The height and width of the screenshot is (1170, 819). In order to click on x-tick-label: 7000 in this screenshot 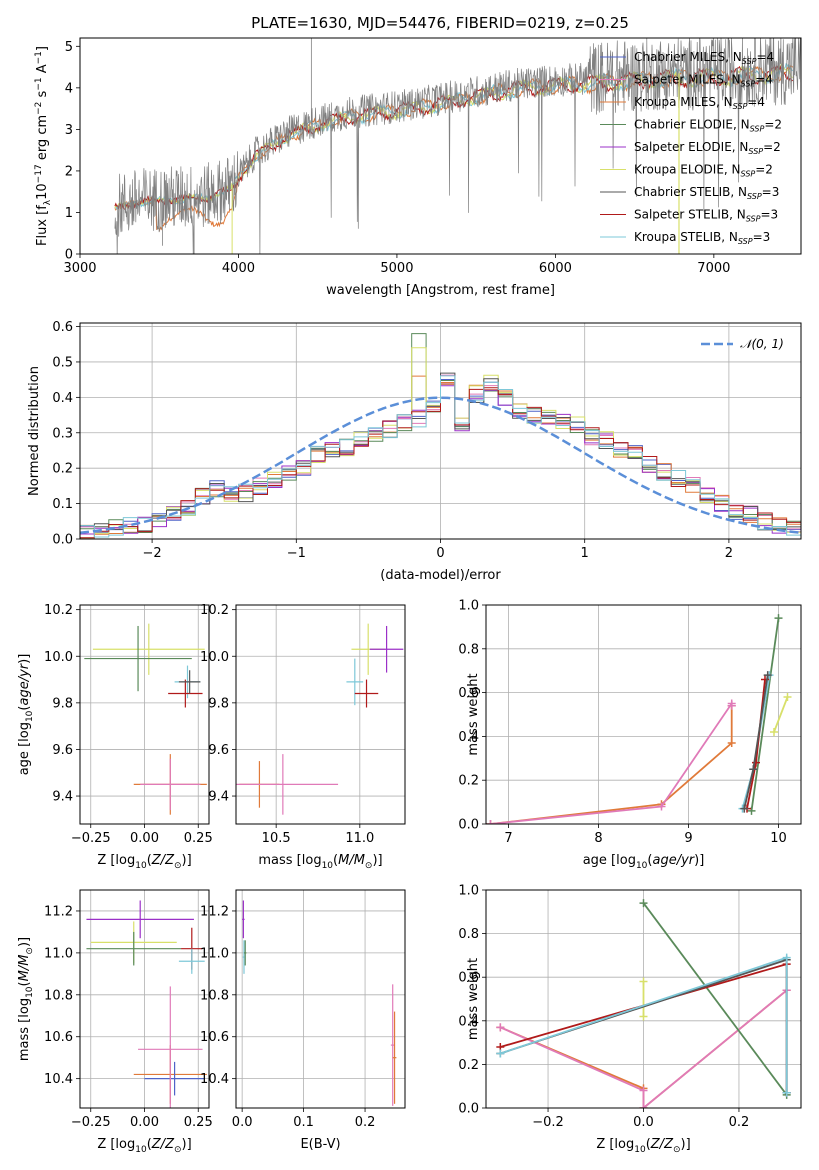, I will do `click(713, 268)`.